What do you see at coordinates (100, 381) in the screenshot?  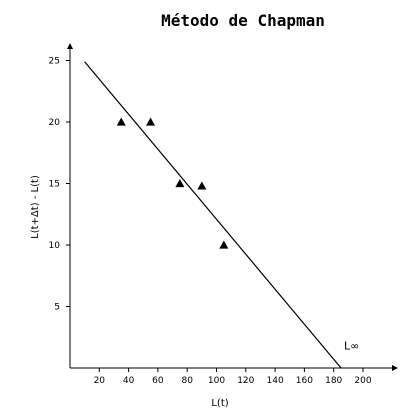 I see `x-tick-label: 20` at bounding box center [100, 381].